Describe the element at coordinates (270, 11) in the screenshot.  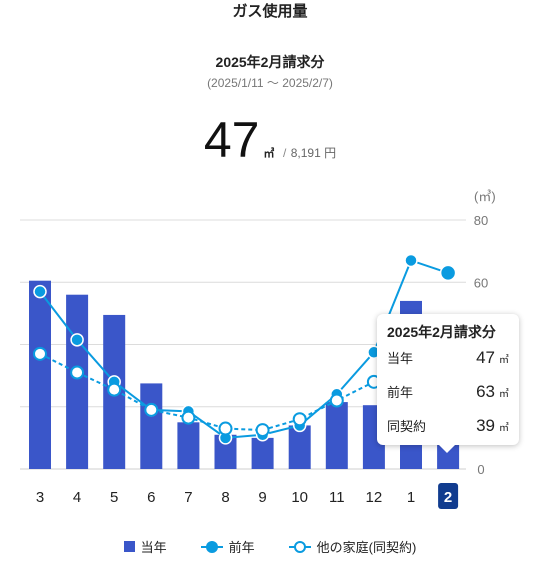
I see `page-title: ガス使用量` at that location.